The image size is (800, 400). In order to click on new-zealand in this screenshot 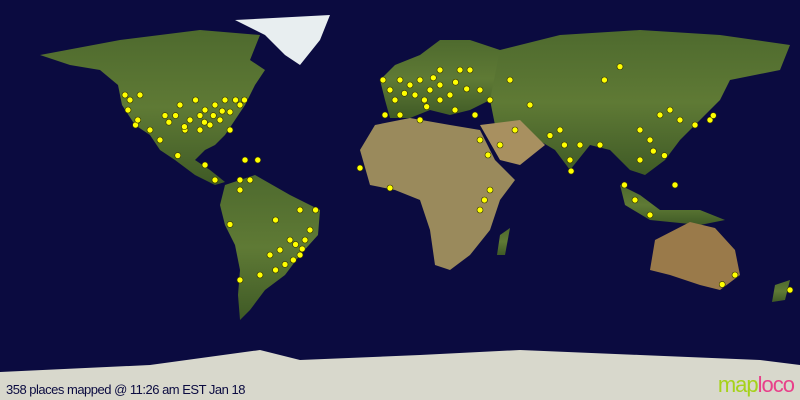, I will do `click(781, 291)`.